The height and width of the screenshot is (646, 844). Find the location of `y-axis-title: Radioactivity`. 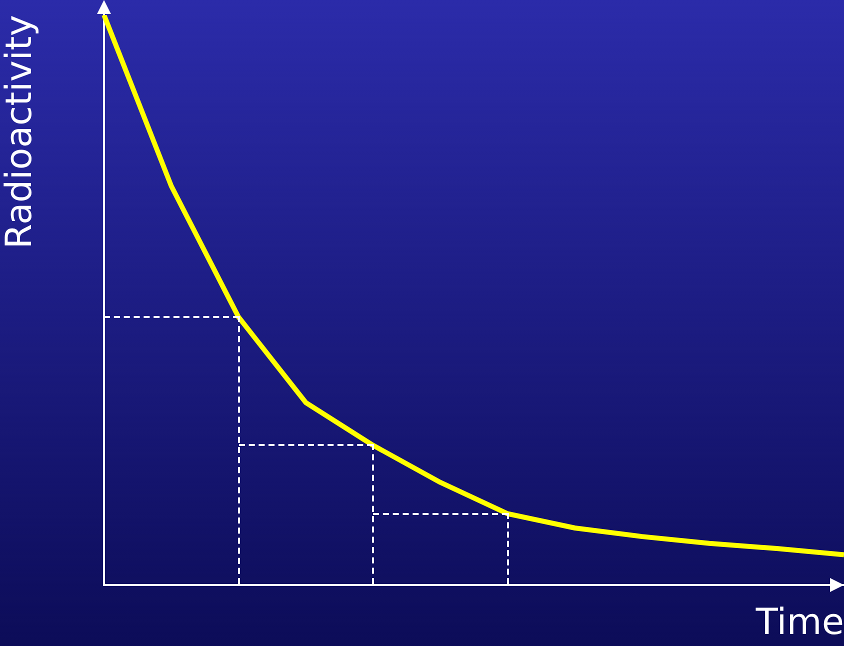

y-axis-title: Radioactivity is located at coordinates (20, 132).